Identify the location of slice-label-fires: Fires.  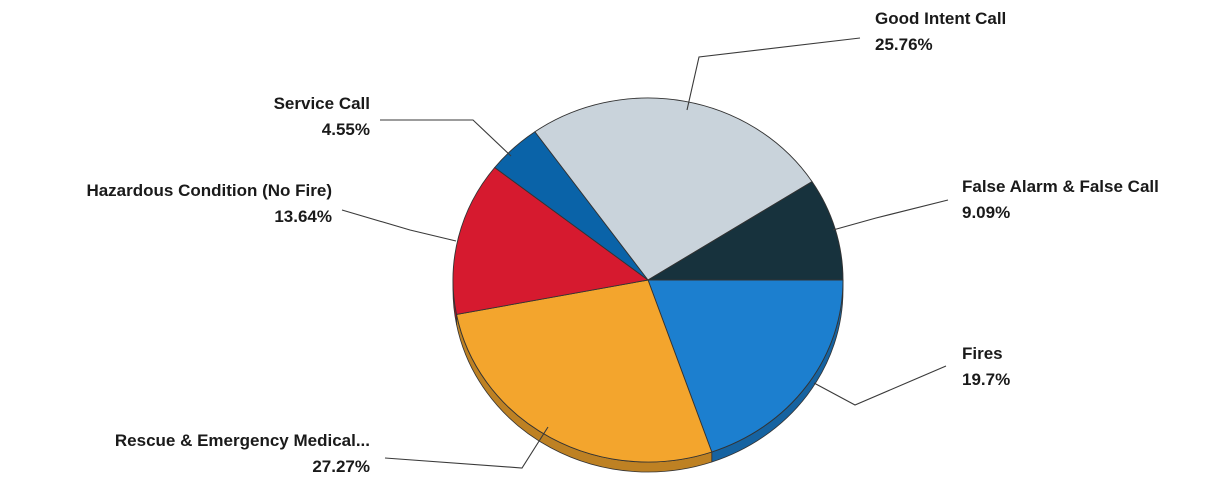
(982, 353).